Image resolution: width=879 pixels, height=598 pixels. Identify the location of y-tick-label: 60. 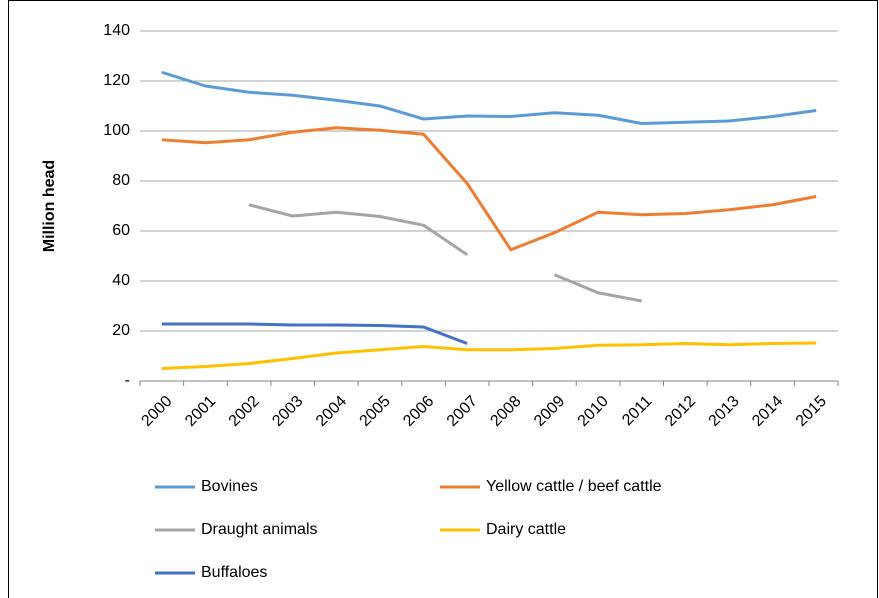
(121, 230).